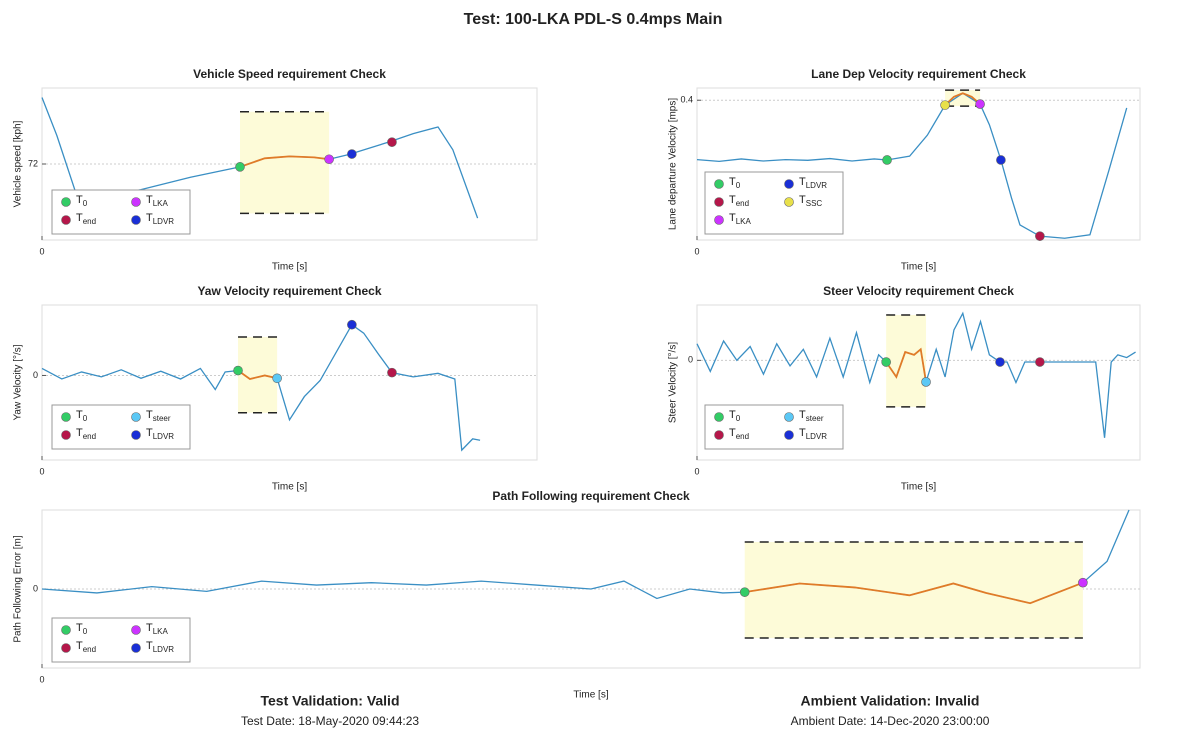 The image size is (1187, 734). What do you see at coordinates (673, 164) in the screenshot?
I see `y-axis-label: Lane departure Velocity [mps]` at bounding box center [673, 164].